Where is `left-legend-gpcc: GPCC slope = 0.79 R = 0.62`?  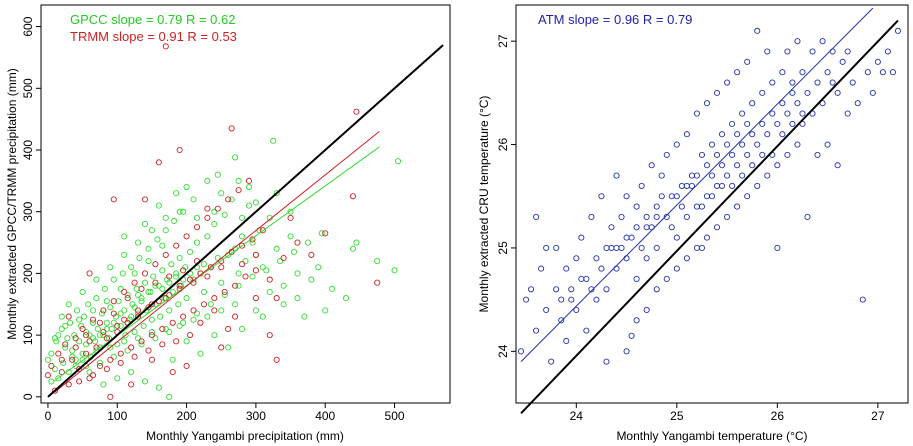
left-legend-gpcc: GPCC slope = 0.79 R = 0.62 is located at coordinates (152, 19).